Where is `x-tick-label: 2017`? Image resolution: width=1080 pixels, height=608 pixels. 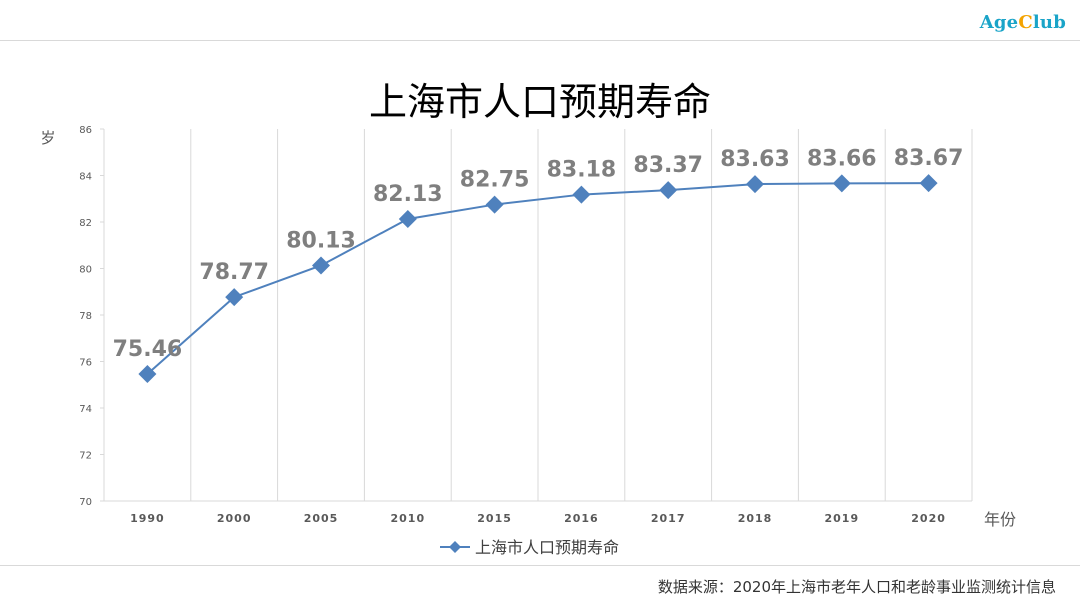
x-tick-label: 2017 is located at coordinates (668, 518).